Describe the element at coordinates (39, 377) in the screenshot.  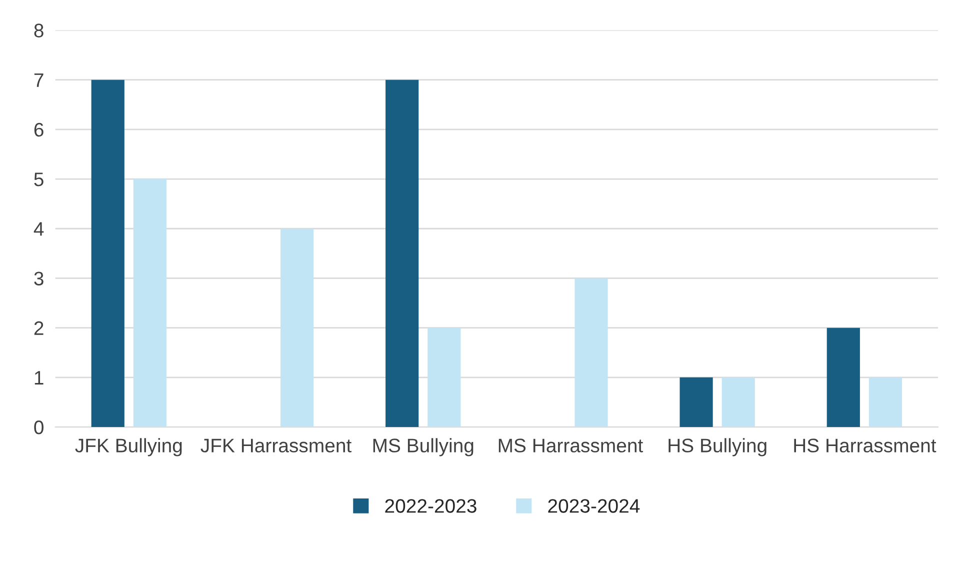
I see `y-tick-label: 1` at that location.